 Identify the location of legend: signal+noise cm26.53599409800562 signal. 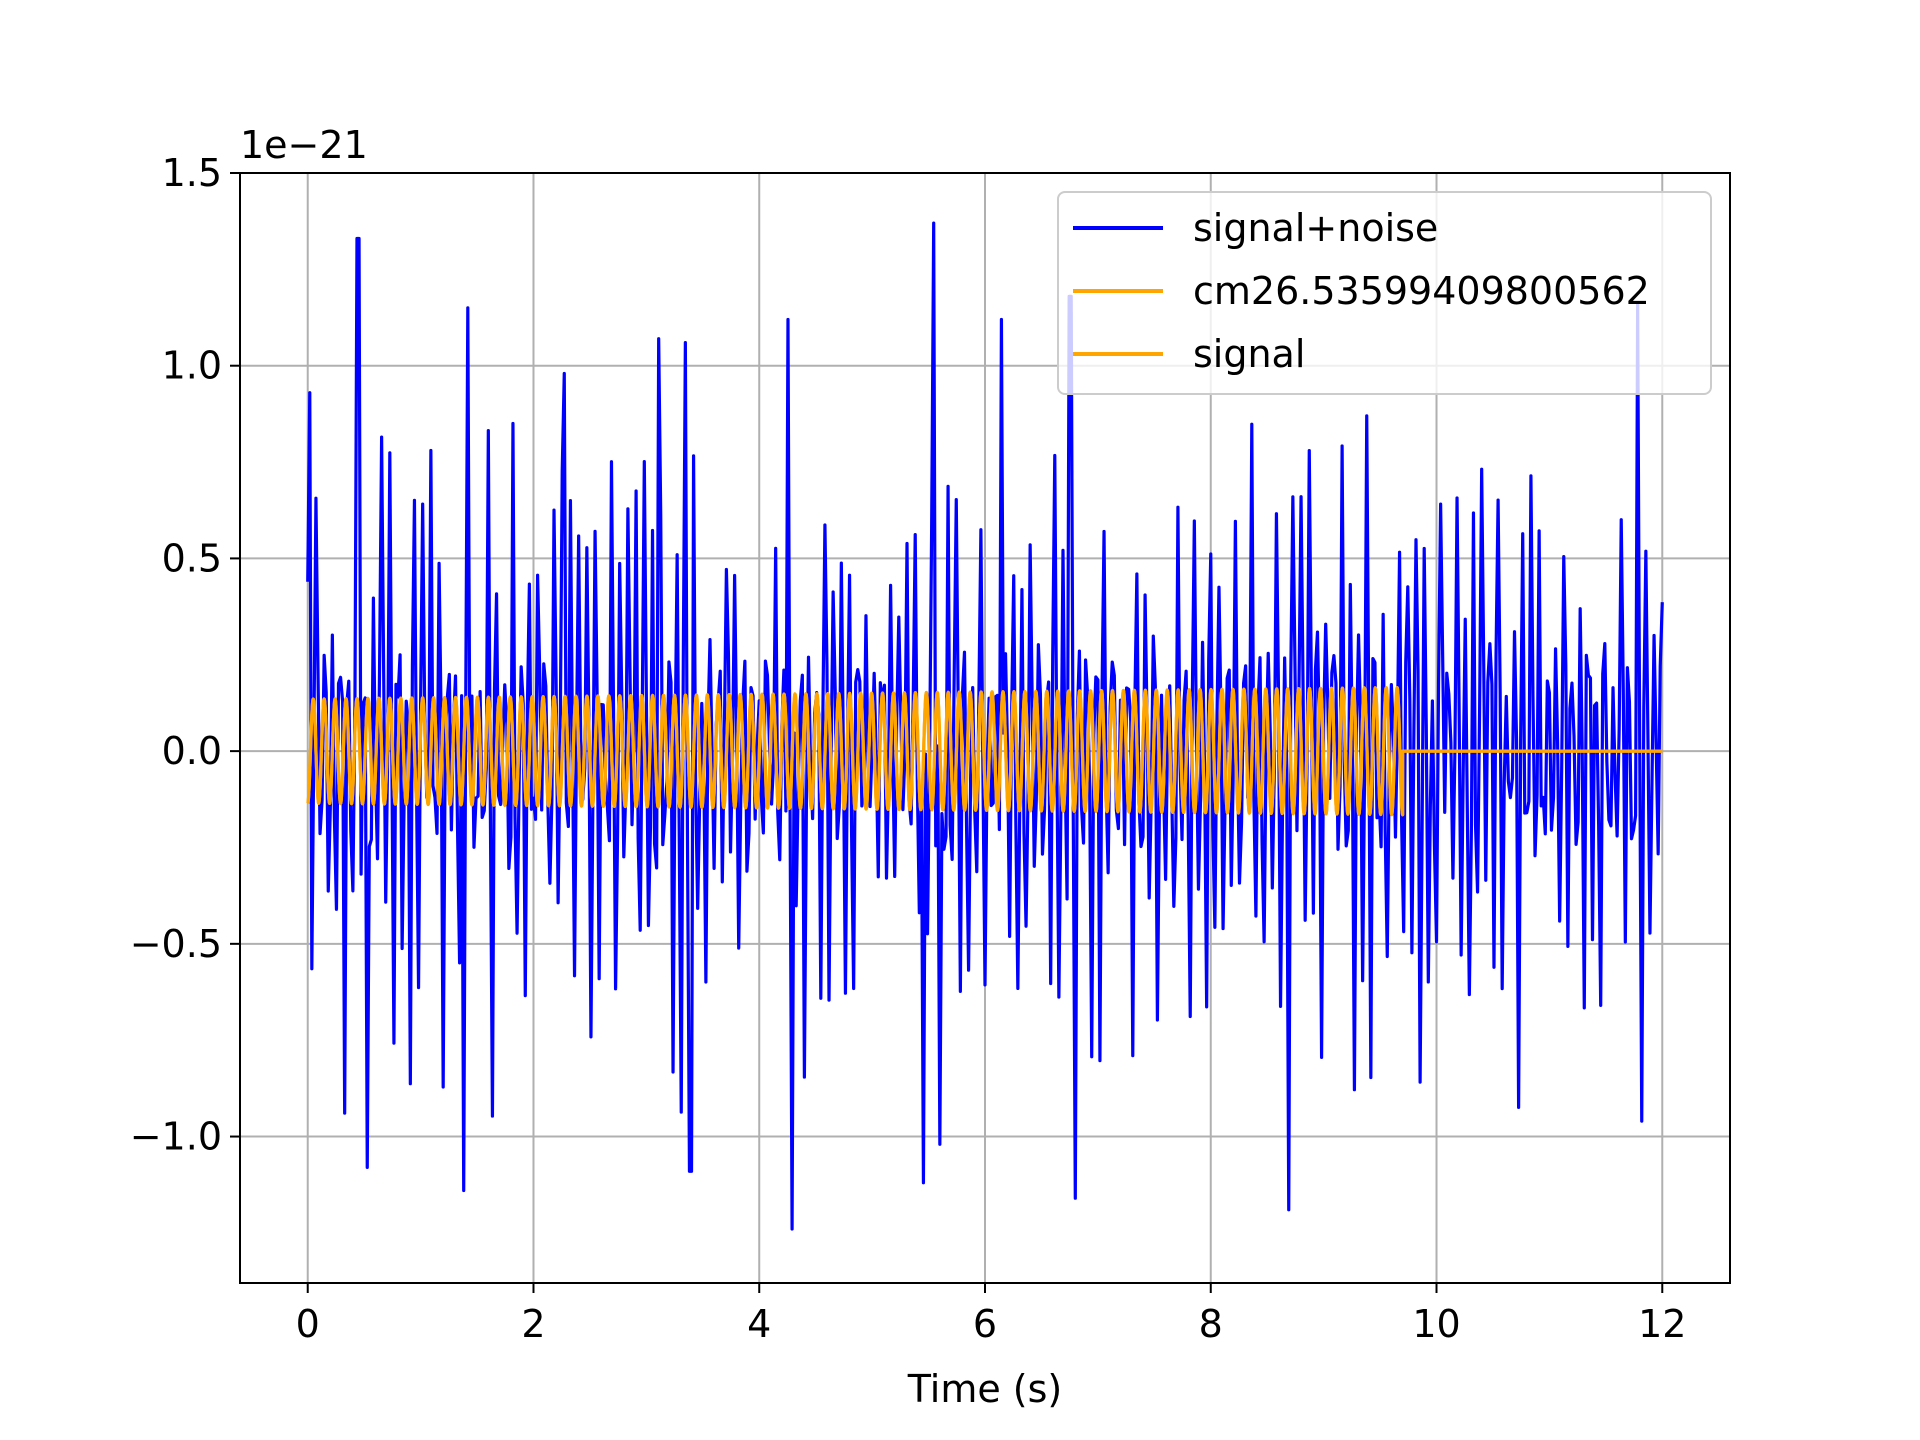
(1384, 293).